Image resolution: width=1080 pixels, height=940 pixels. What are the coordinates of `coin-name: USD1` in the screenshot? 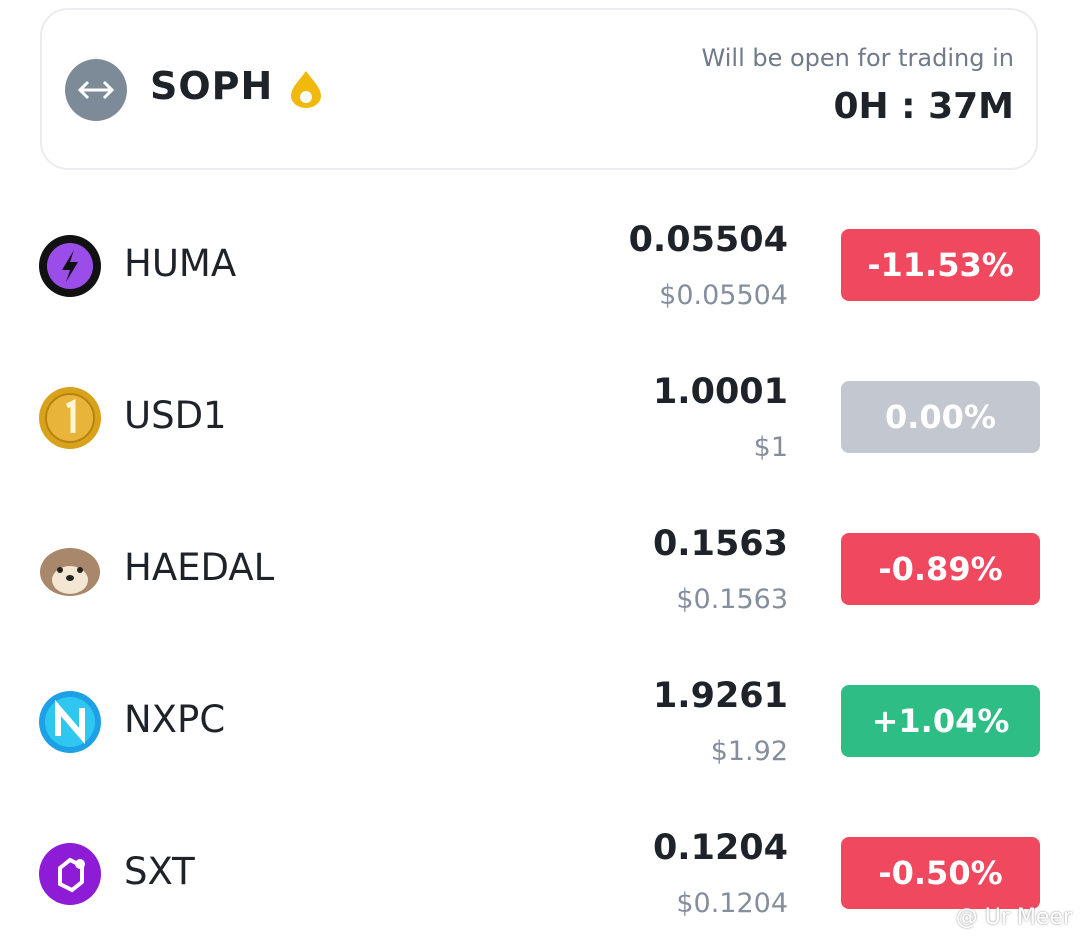 It's located at (175, 415).